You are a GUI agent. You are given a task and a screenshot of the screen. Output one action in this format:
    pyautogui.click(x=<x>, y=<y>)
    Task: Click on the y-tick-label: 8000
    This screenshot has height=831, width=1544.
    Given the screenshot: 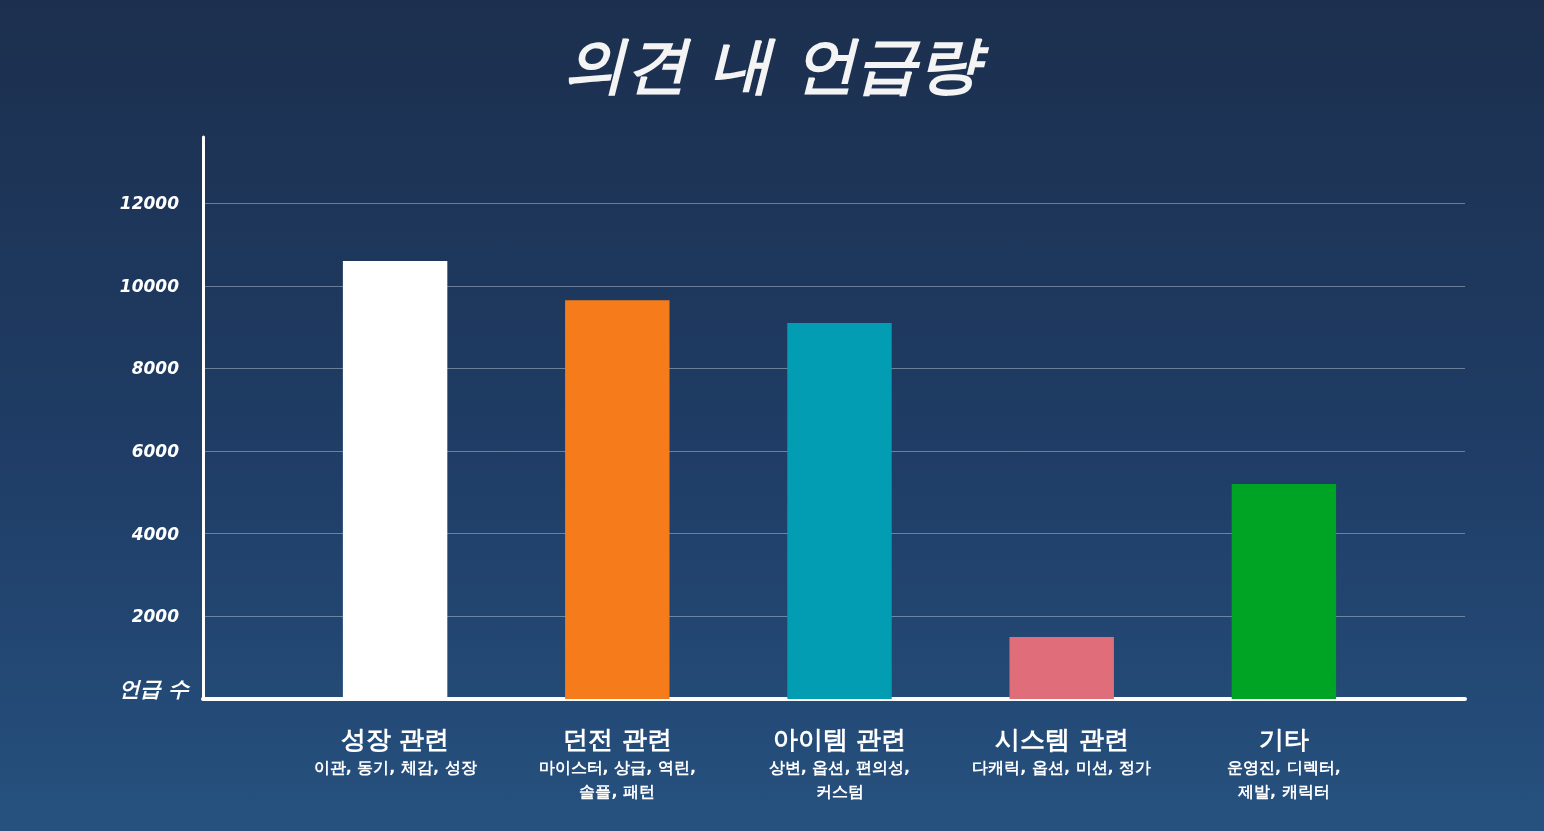 What is the action you would take?
    pyautogui.click(x=155, y=368)
    